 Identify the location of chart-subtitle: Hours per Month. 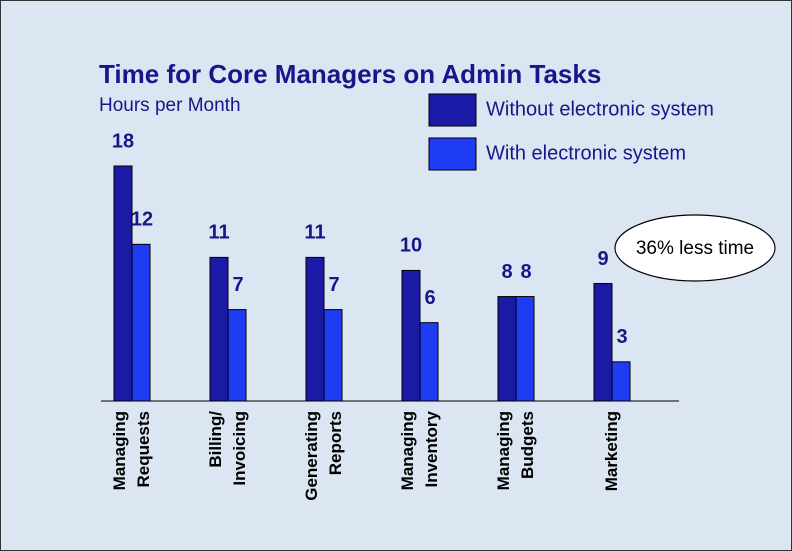
(170, 105).